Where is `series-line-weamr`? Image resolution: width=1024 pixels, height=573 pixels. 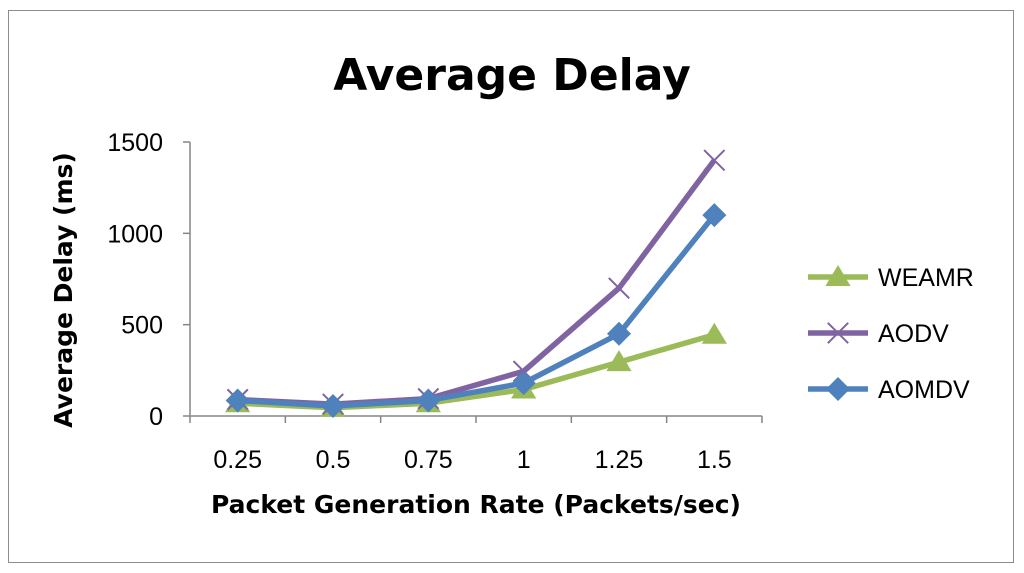
series-line-weamr is located at coordinates (476, 371).